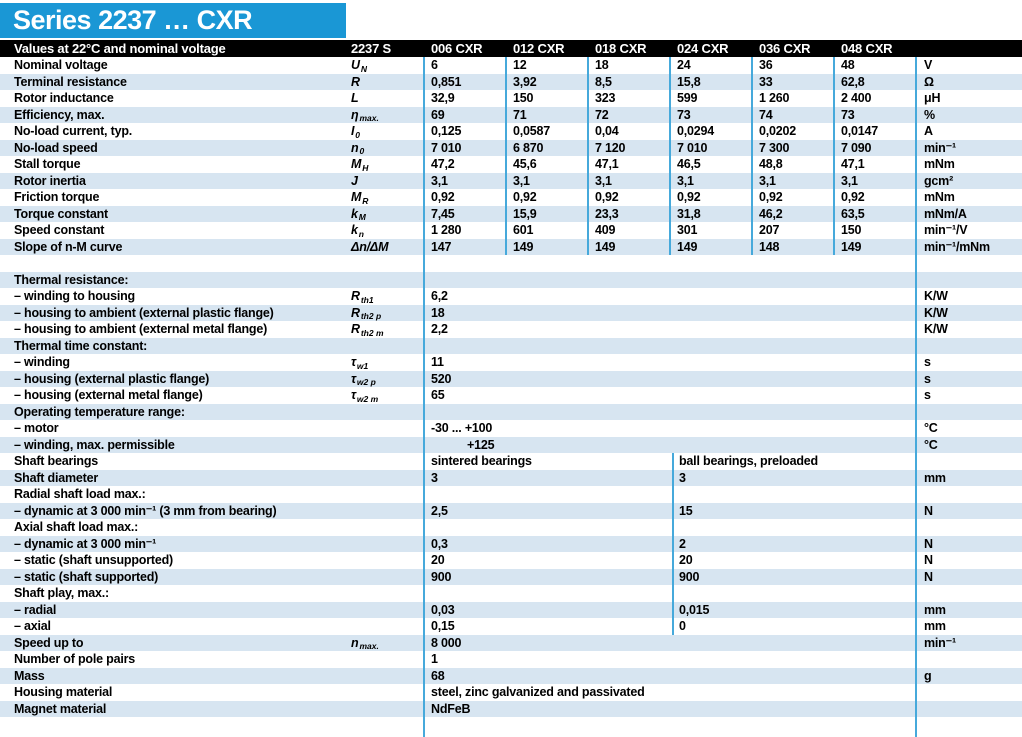  I want to click on row-symbol: R, so click(384, 82).